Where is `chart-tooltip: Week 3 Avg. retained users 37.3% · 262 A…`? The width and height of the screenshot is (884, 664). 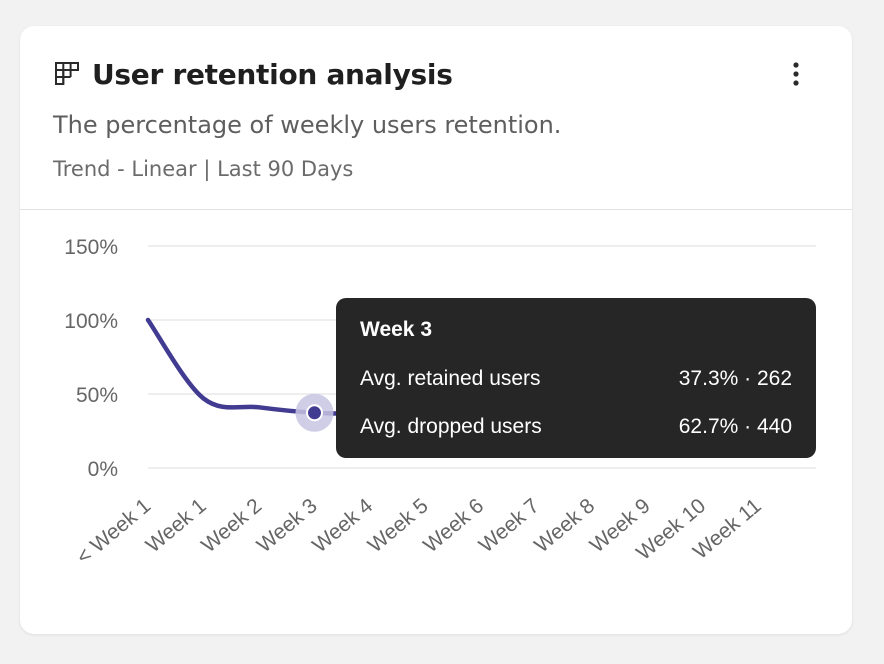
chart-tooltip: Week 3 Avg. retained users 37.3% · 262 A… is located at coordinates (576, 378).